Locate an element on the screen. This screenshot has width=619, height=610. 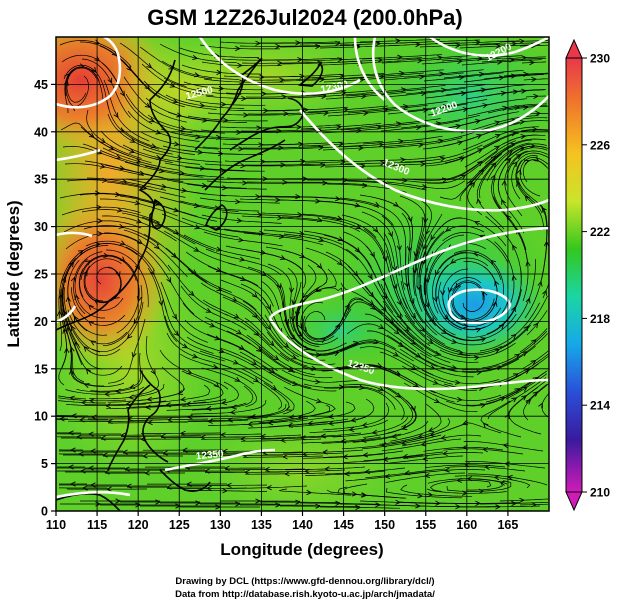
y-tick-label: 5 is located at coordinates (44, 464).